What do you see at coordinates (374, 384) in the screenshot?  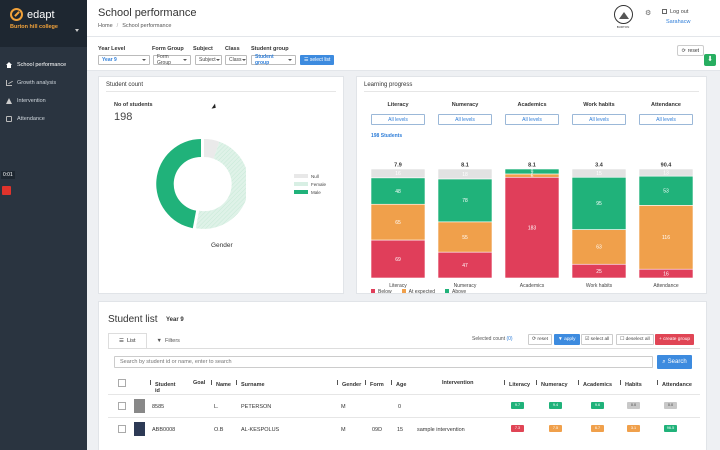 I see `col-form: Form` at bounding box center [374, 384].